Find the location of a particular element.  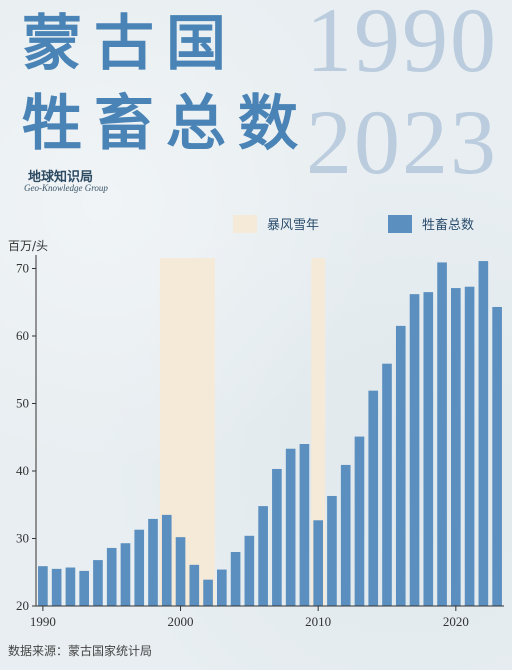

bar-2005 is located at coordinates (249, 570).